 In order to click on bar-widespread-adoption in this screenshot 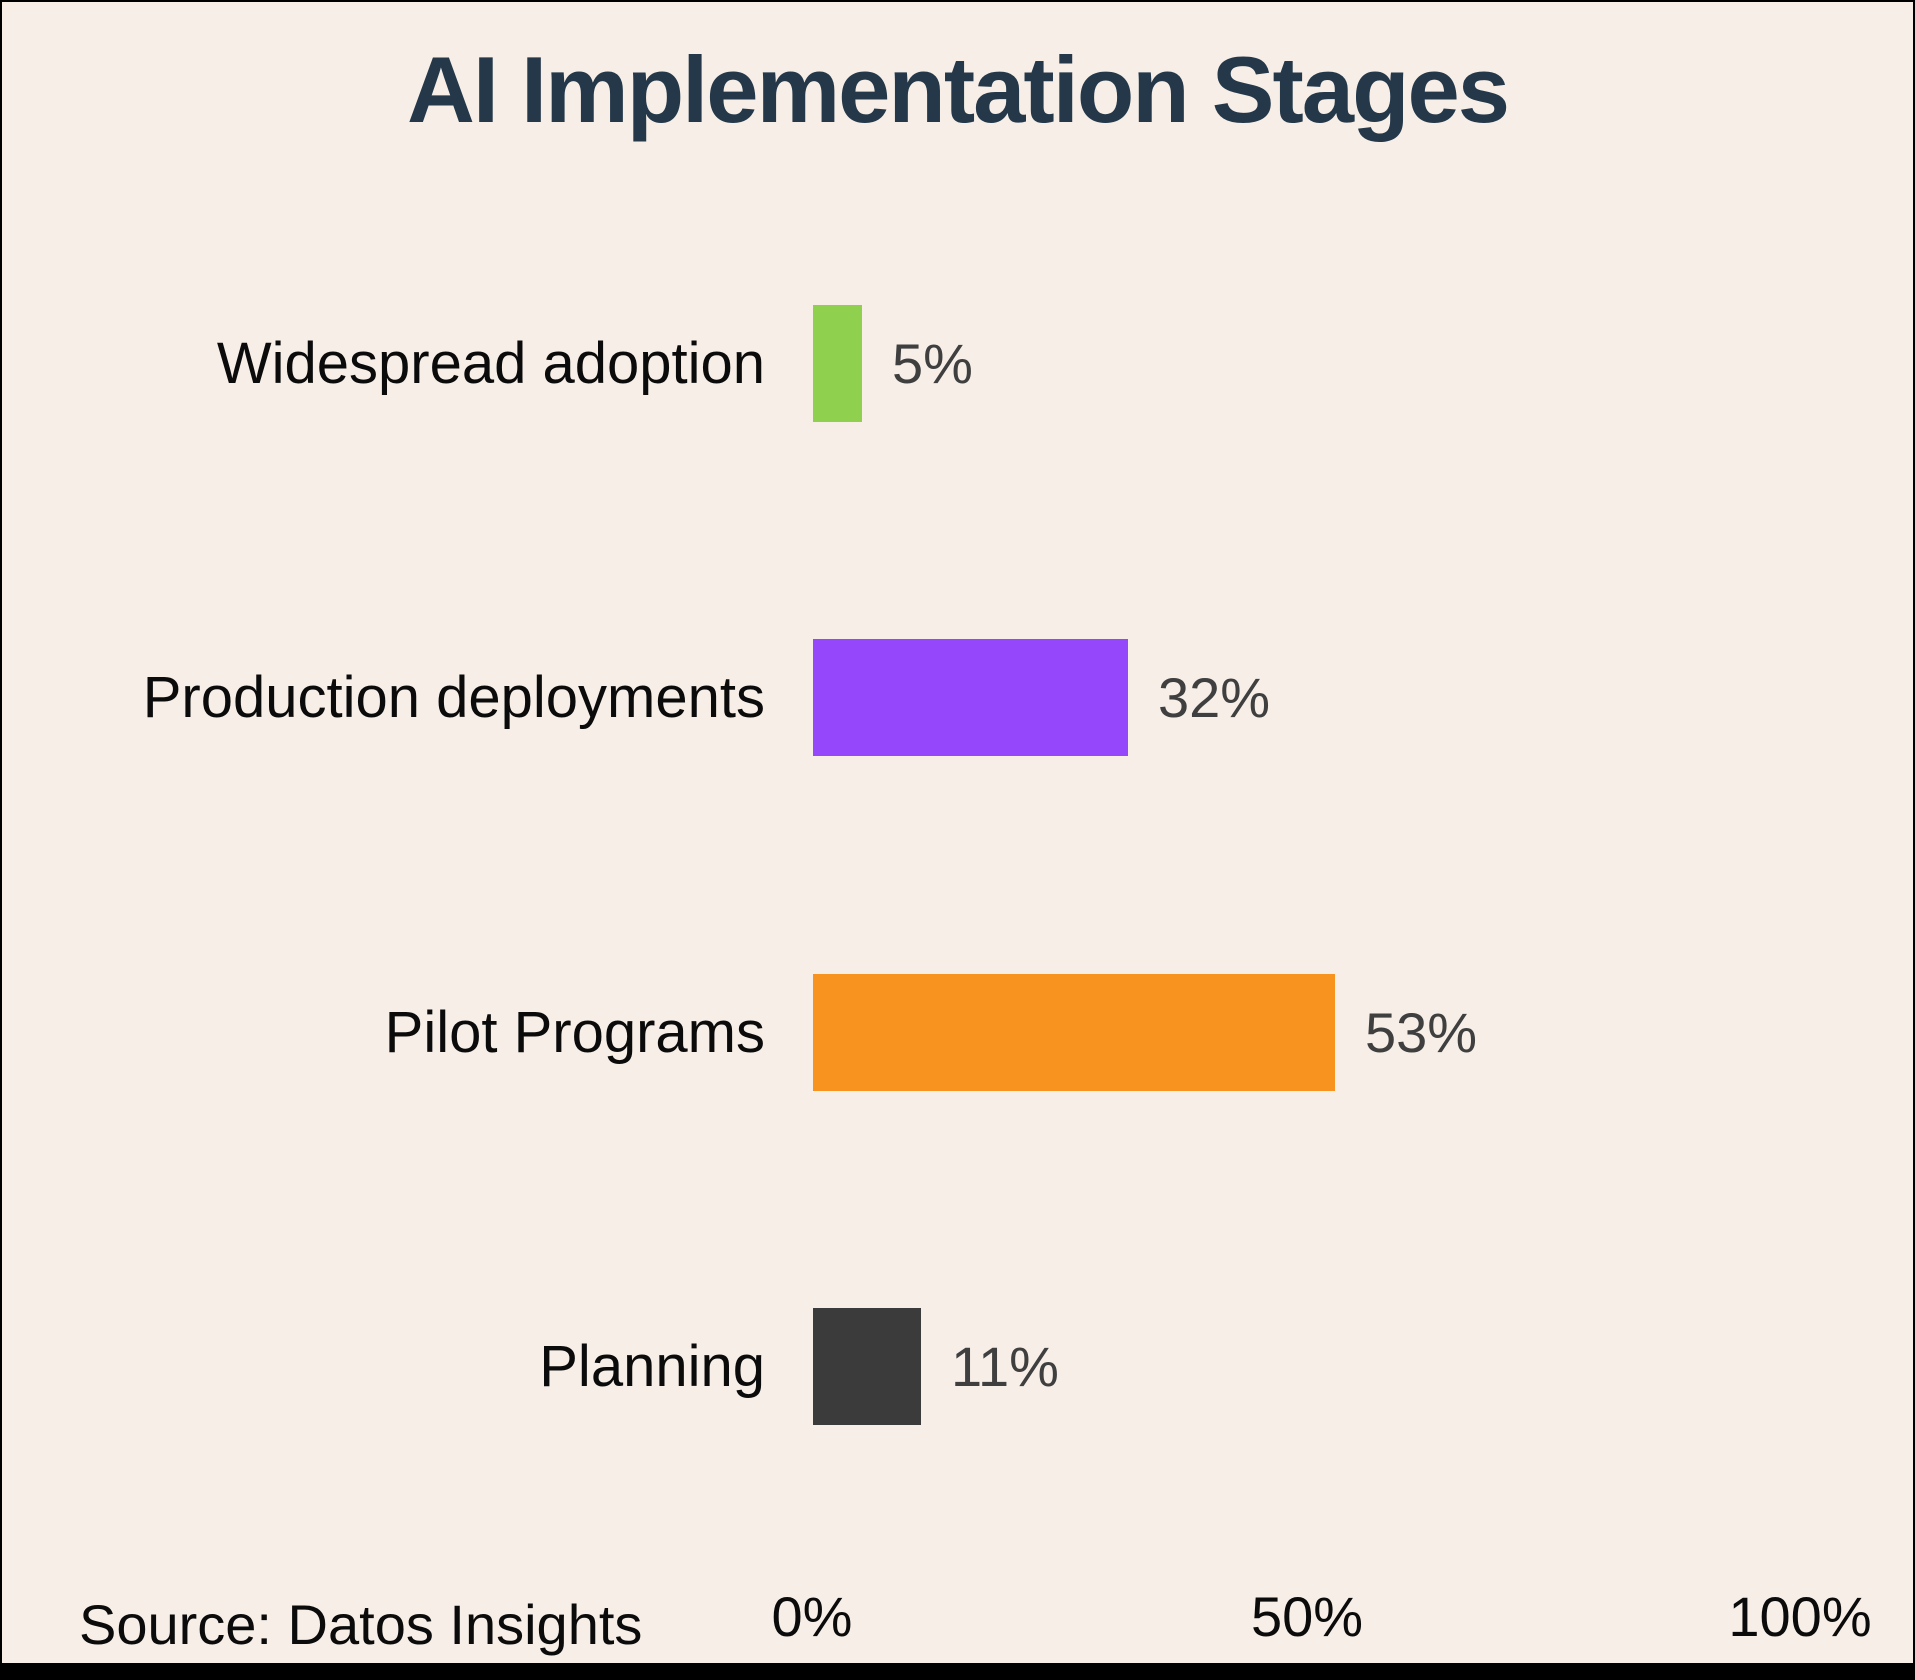, I will do `click(837, 363)`.